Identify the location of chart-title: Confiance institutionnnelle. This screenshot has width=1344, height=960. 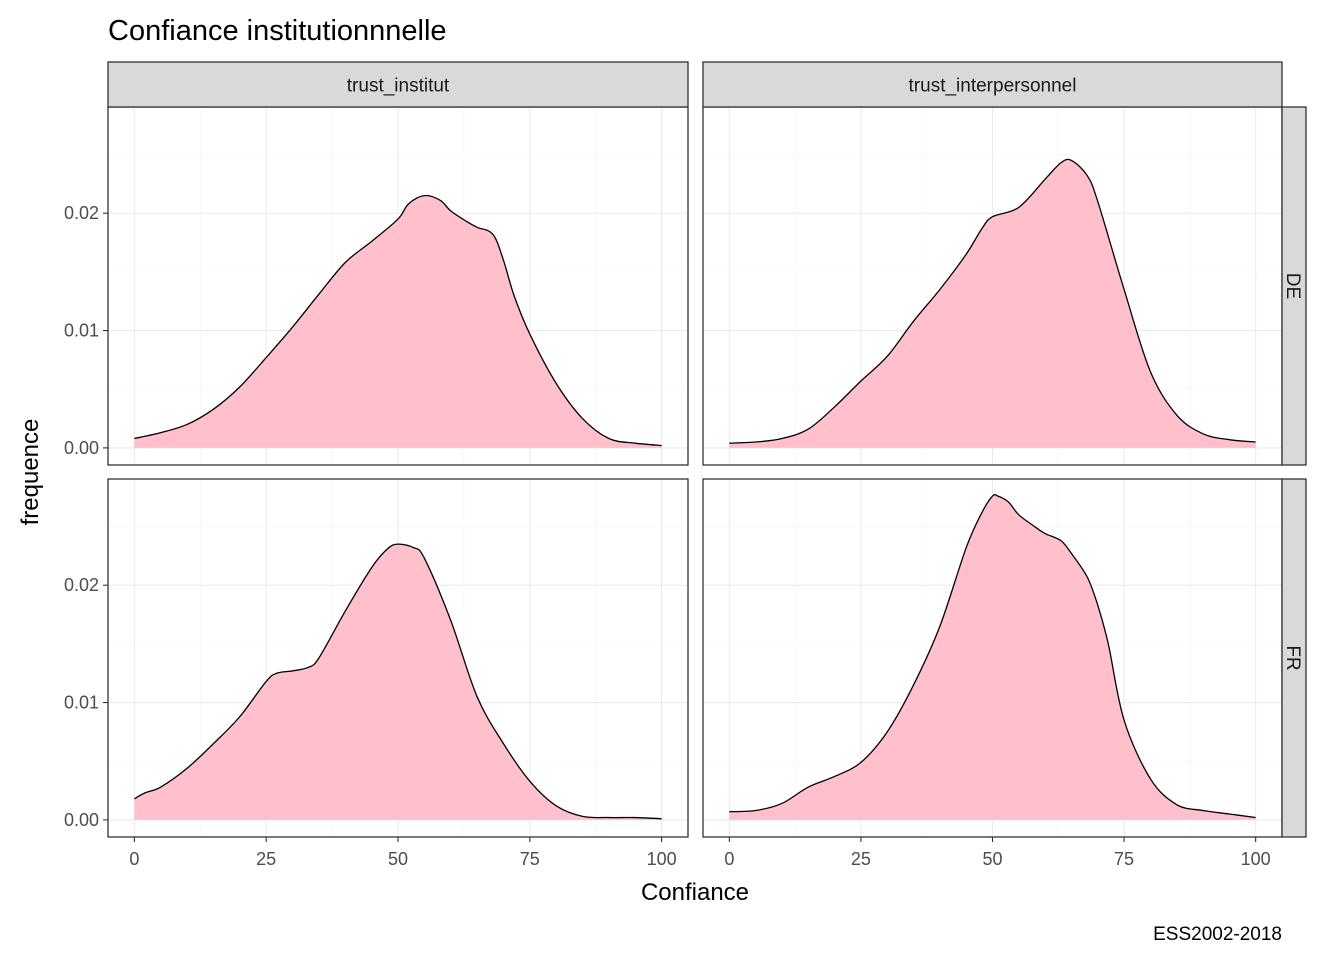
(277, 31).